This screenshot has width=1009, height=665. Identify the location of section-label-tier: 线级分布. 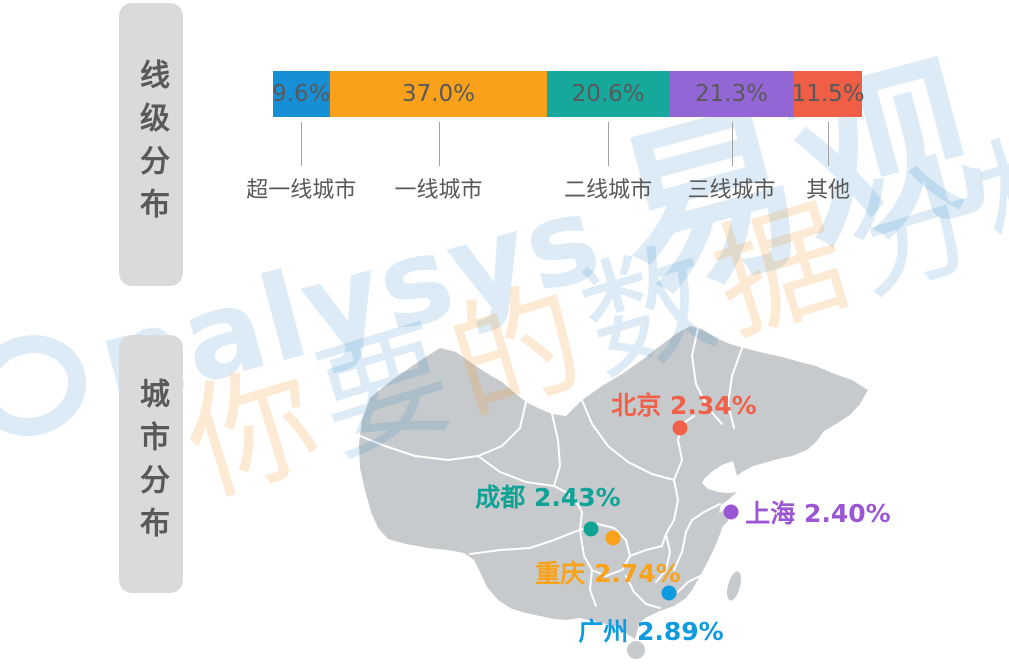
(151, 144).